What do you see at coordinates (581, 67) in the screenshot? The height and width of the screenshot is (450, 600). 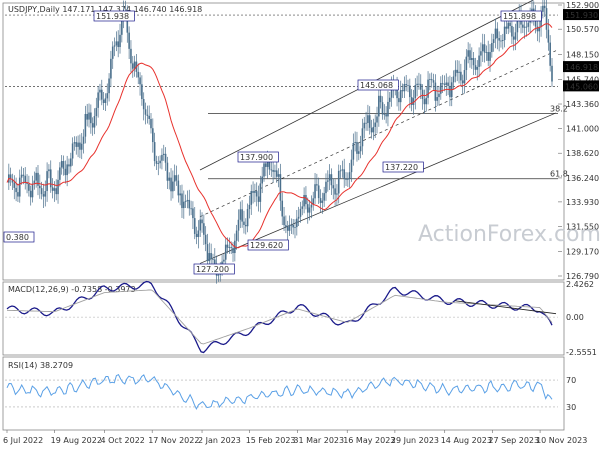 I see `price-badge` at bounding box center [581, 67].